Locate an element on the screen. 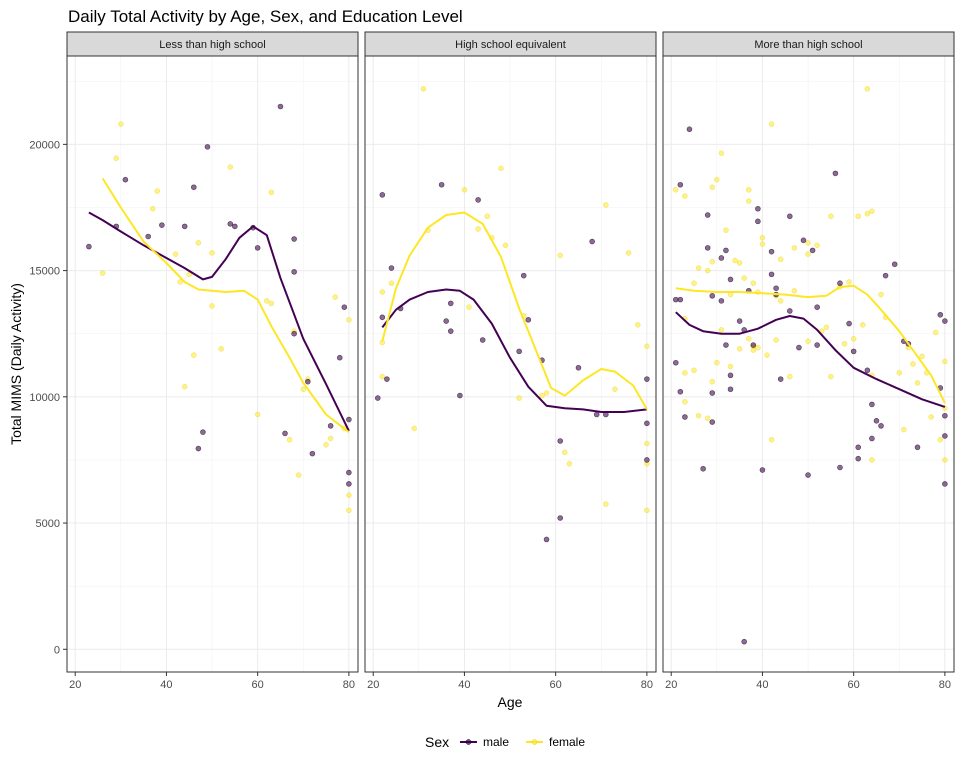 The width and height of the screenshot is (960, 768). female-smooth-line is located at coordinates (810, 344).